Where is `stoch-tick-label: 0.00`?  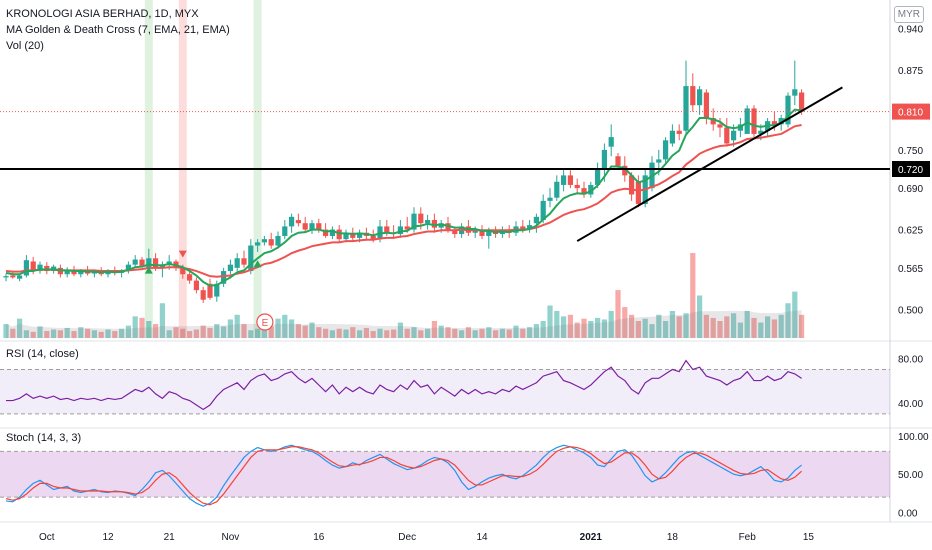
stoch-tick-label: 0.00 is located at coordinates (908, 513).